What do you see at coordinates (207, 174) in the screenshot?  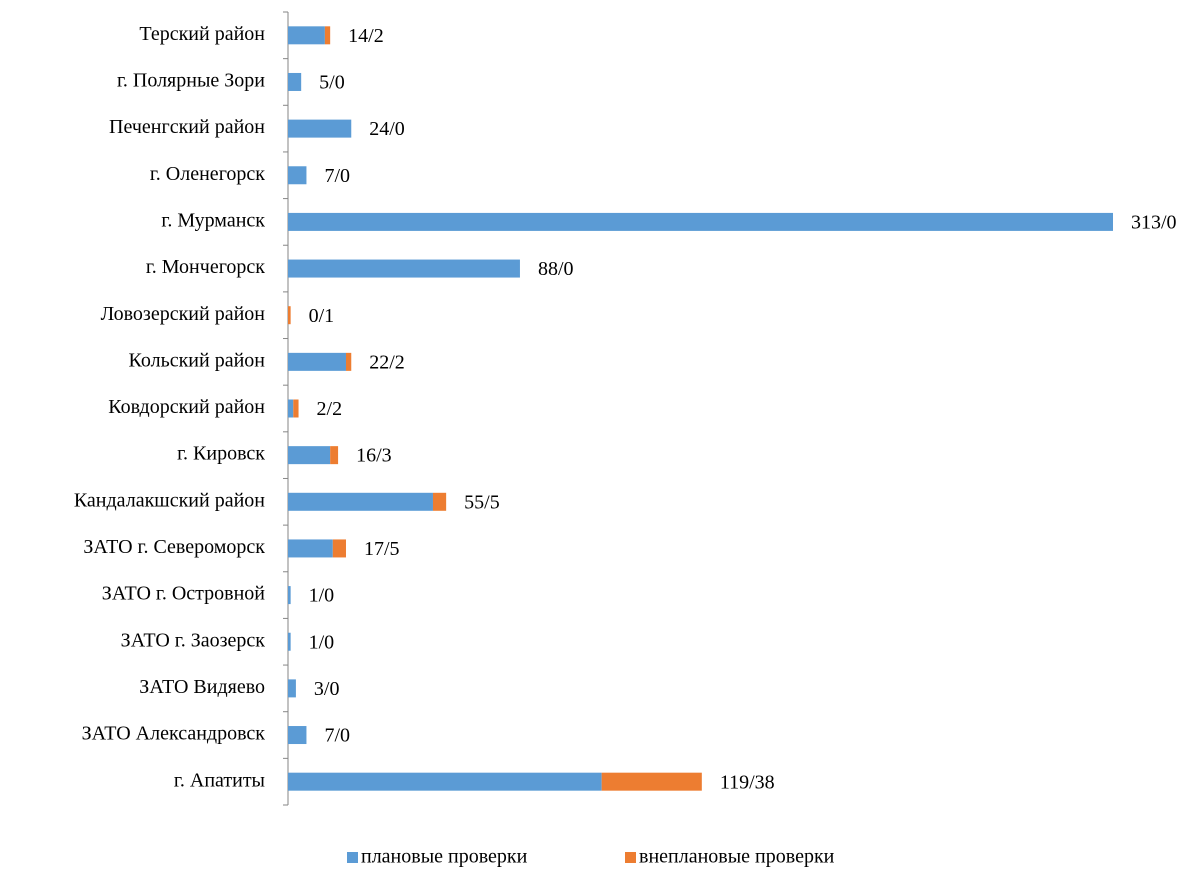 I see `category-label: г. Оленегорск` at bounding box center [207, 174].